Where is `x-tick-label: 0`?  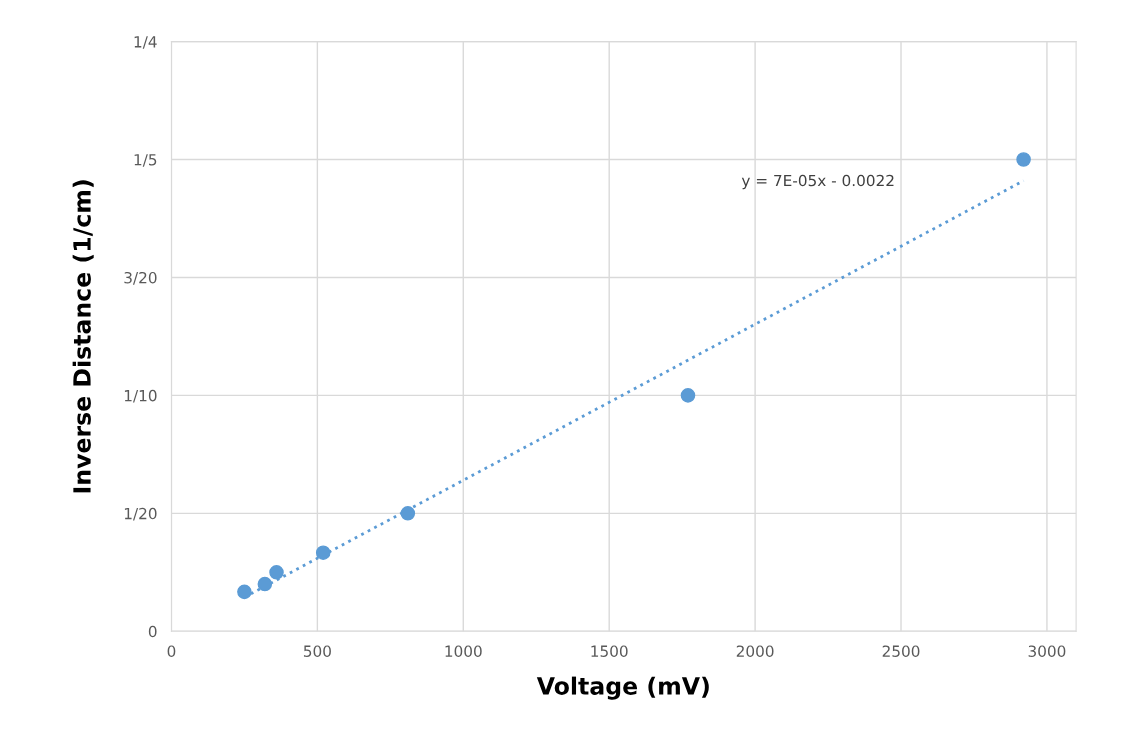 x-tick-label: 0 is located at coordinates (171, 651).